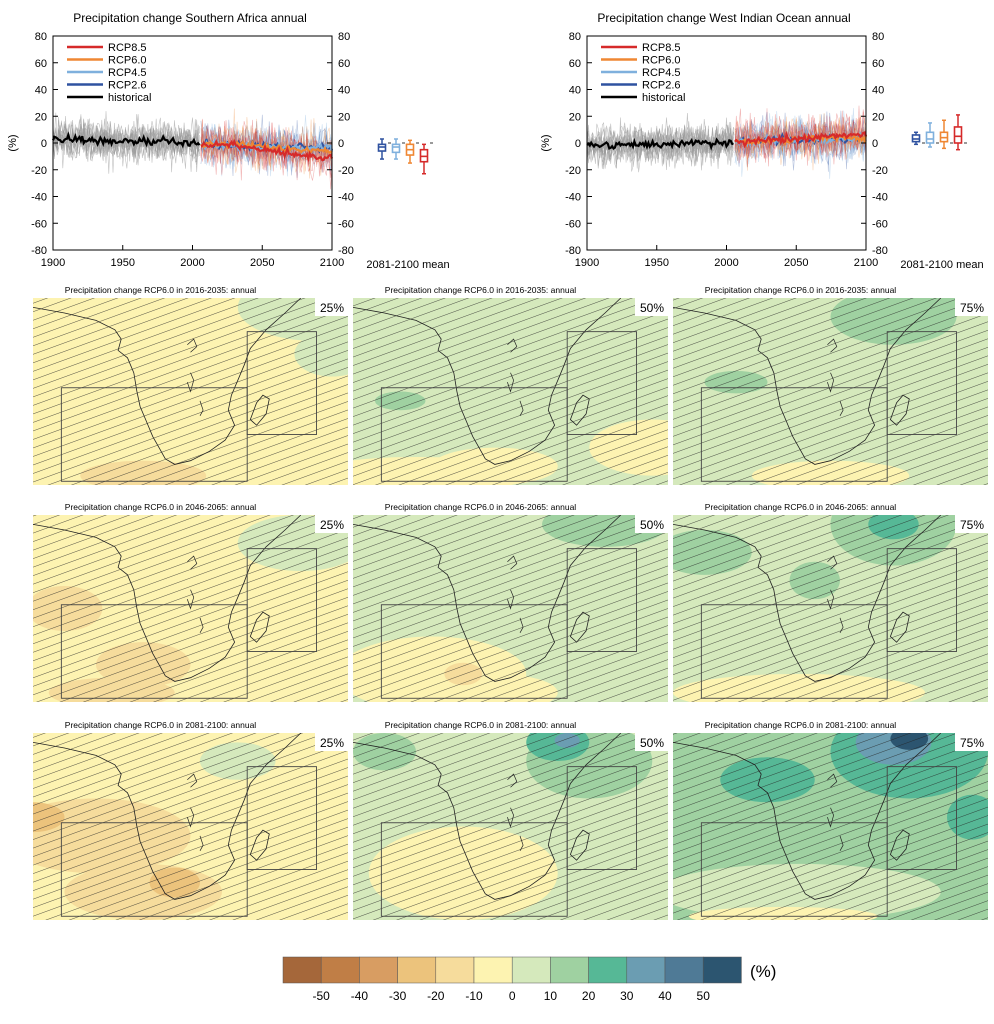 The image size is (994, 1024). What do you see at coordinates (551, 996) in the screenshot?
I see `colorbar-tick-label: 10` at bounding box center [551, 996].